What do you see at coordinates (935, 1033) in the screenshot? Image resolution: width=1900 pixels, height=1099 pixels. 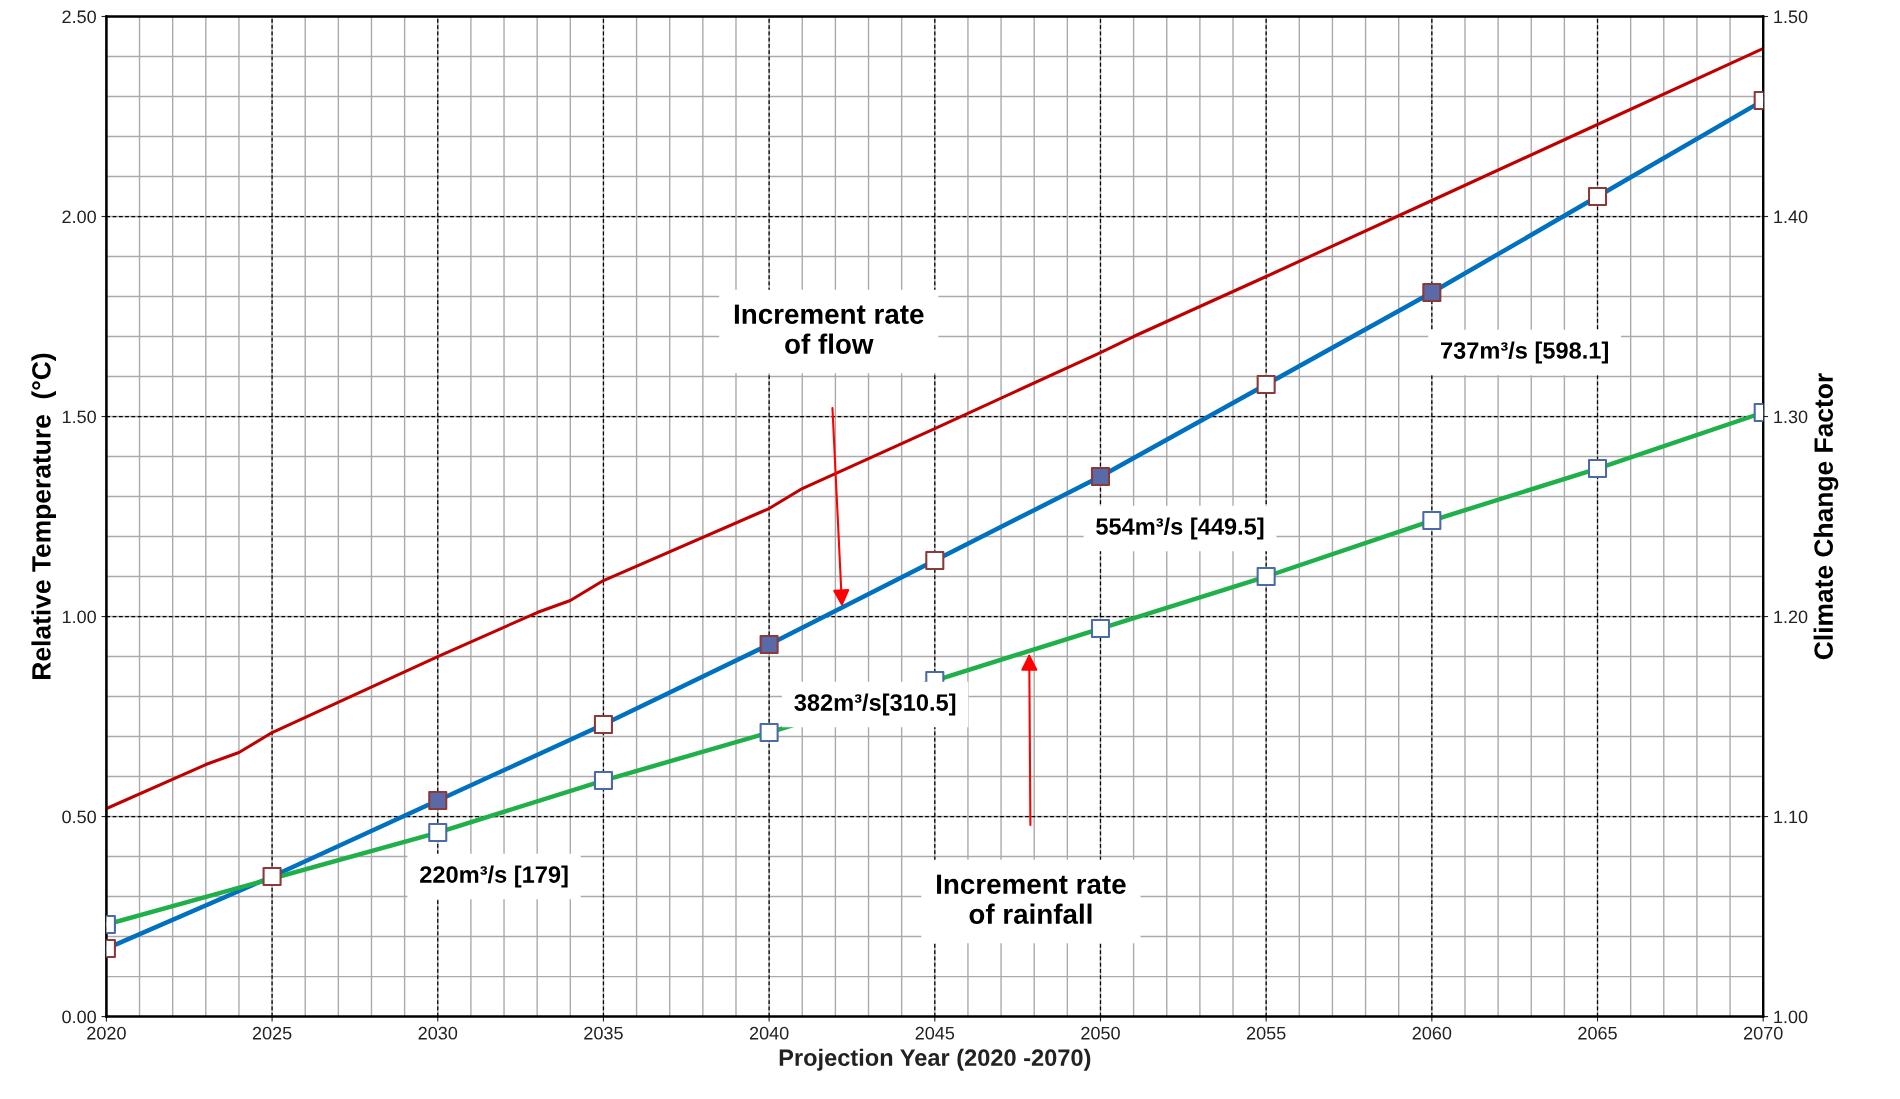 I see `x-tick-label: 2045` at bounding box center [935, 1033].